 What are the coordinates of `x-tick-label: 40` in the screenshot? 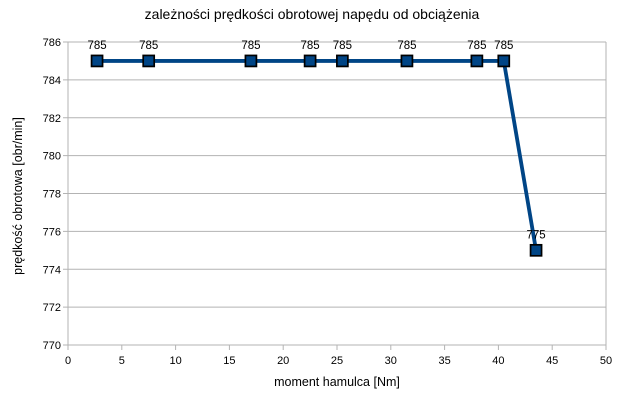 It's located at (498, 361).